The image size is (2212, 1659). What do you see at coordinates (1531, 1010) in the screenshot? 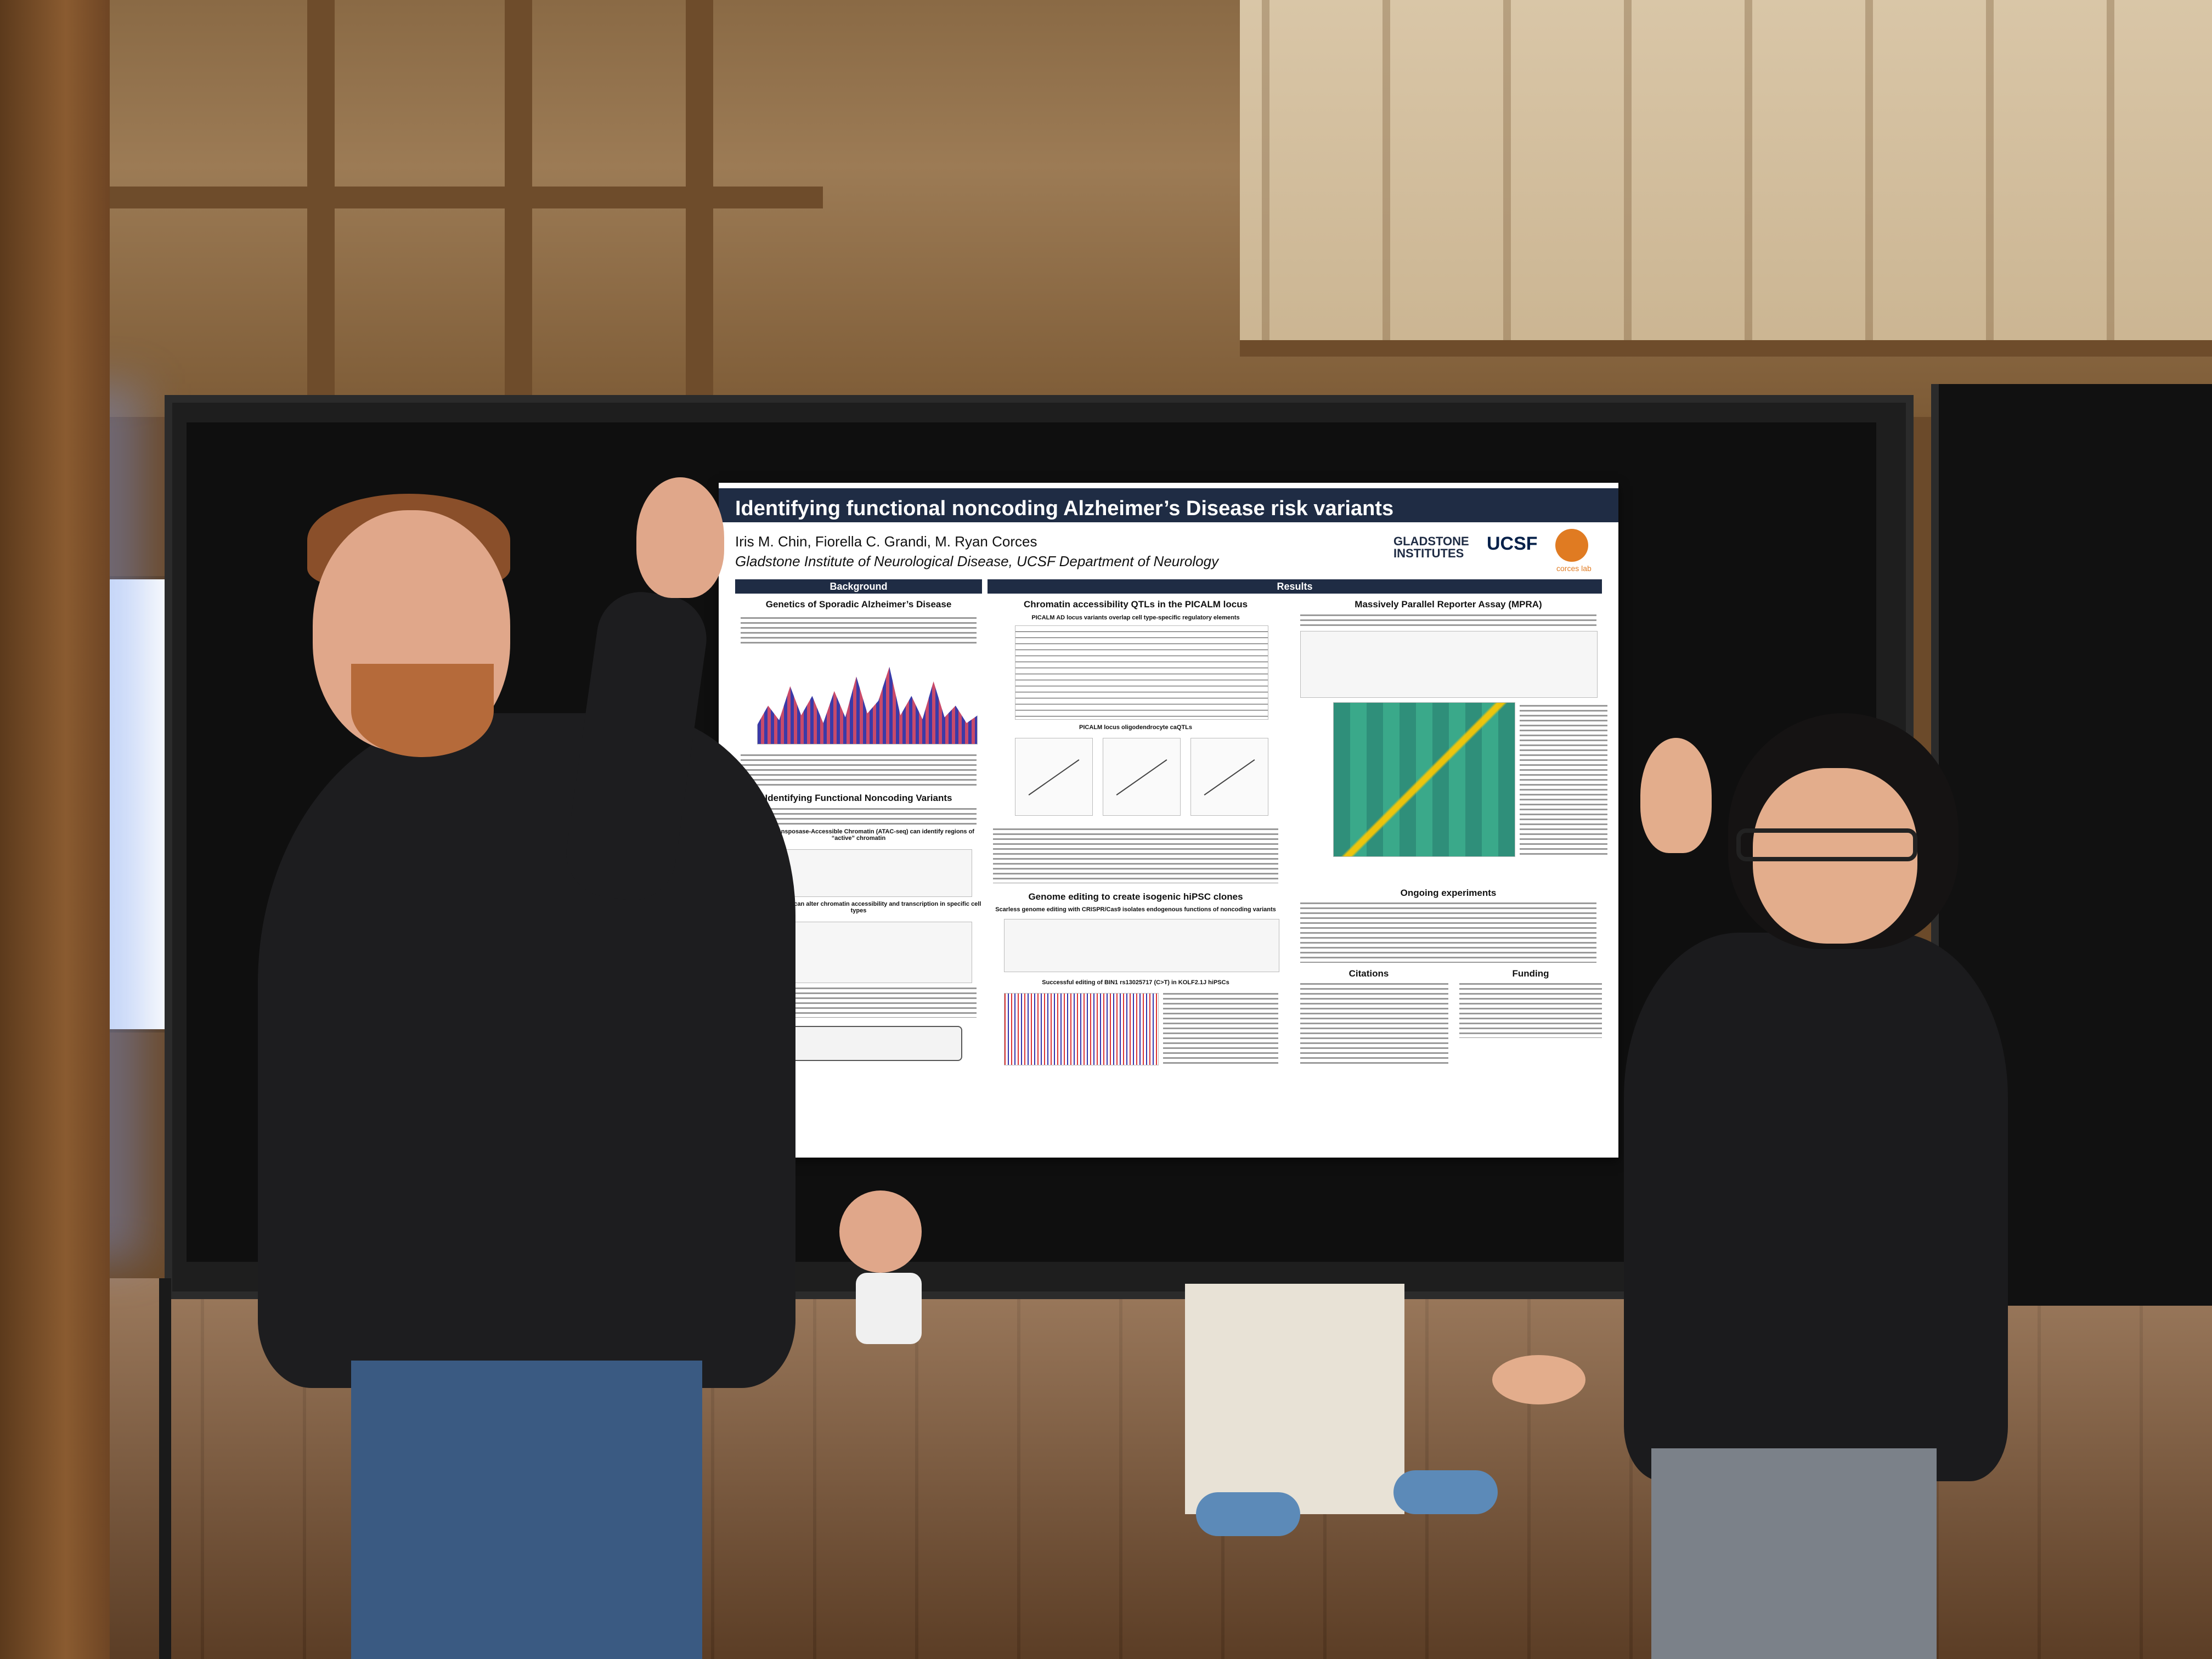
I see `funding-text` at bounding box center [1531, 1010].